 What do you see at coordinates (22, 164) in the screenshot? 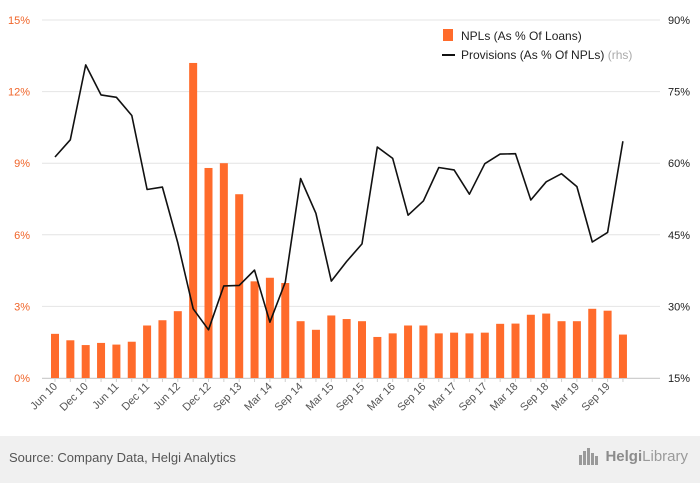
I see `y-left-tick-label: 9%` at bounding box center [22, 164].